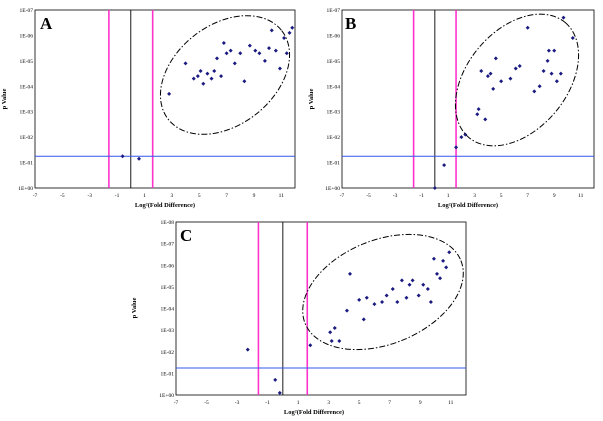 The image size is (603, 421). Describe the element at coordinates (168, 223) in the screenshot. I see `y-tick-label: 1E-08` at that location.